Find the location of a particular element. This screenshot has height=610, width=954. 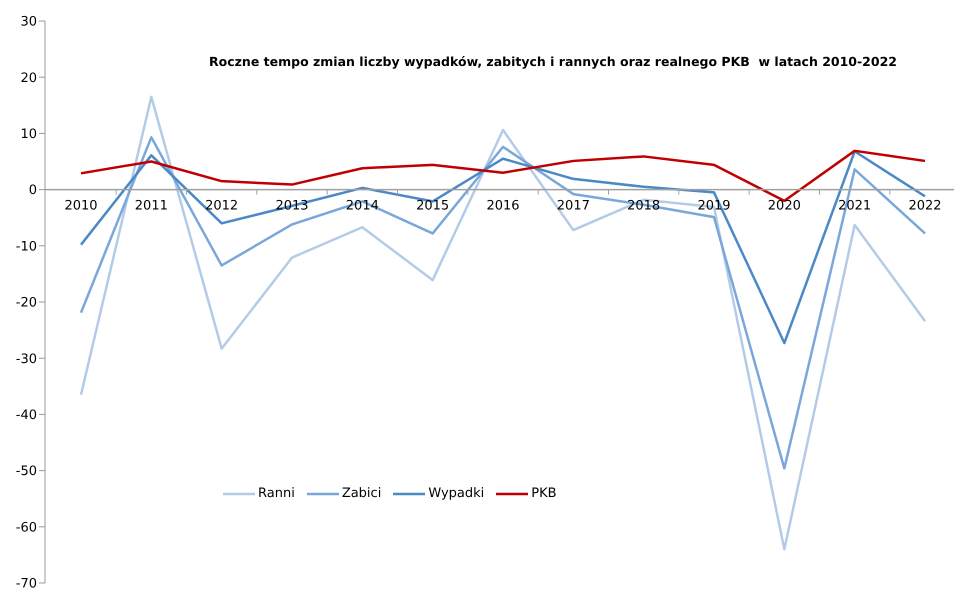

x-tick-label: 2010 is located at coordinates (81, 206).